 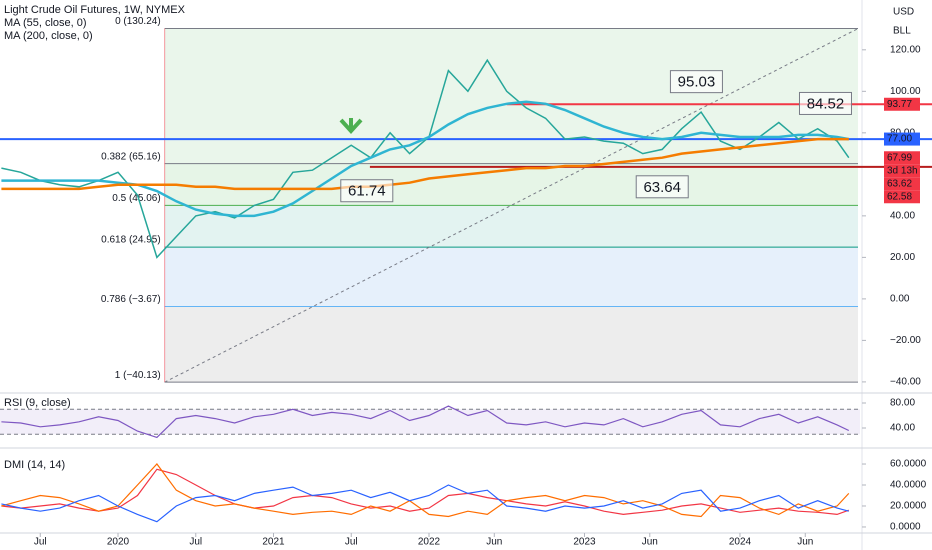 I want to click on currency: USD, so click(x=903, y=12).